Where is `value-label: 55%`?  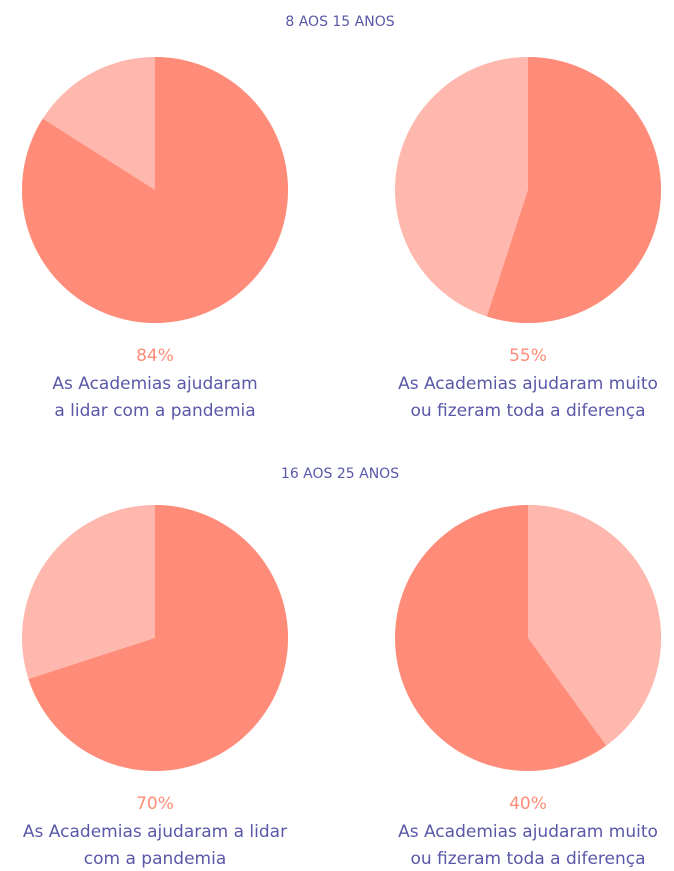
value-label: 55% is located at coordinates (528, 356).